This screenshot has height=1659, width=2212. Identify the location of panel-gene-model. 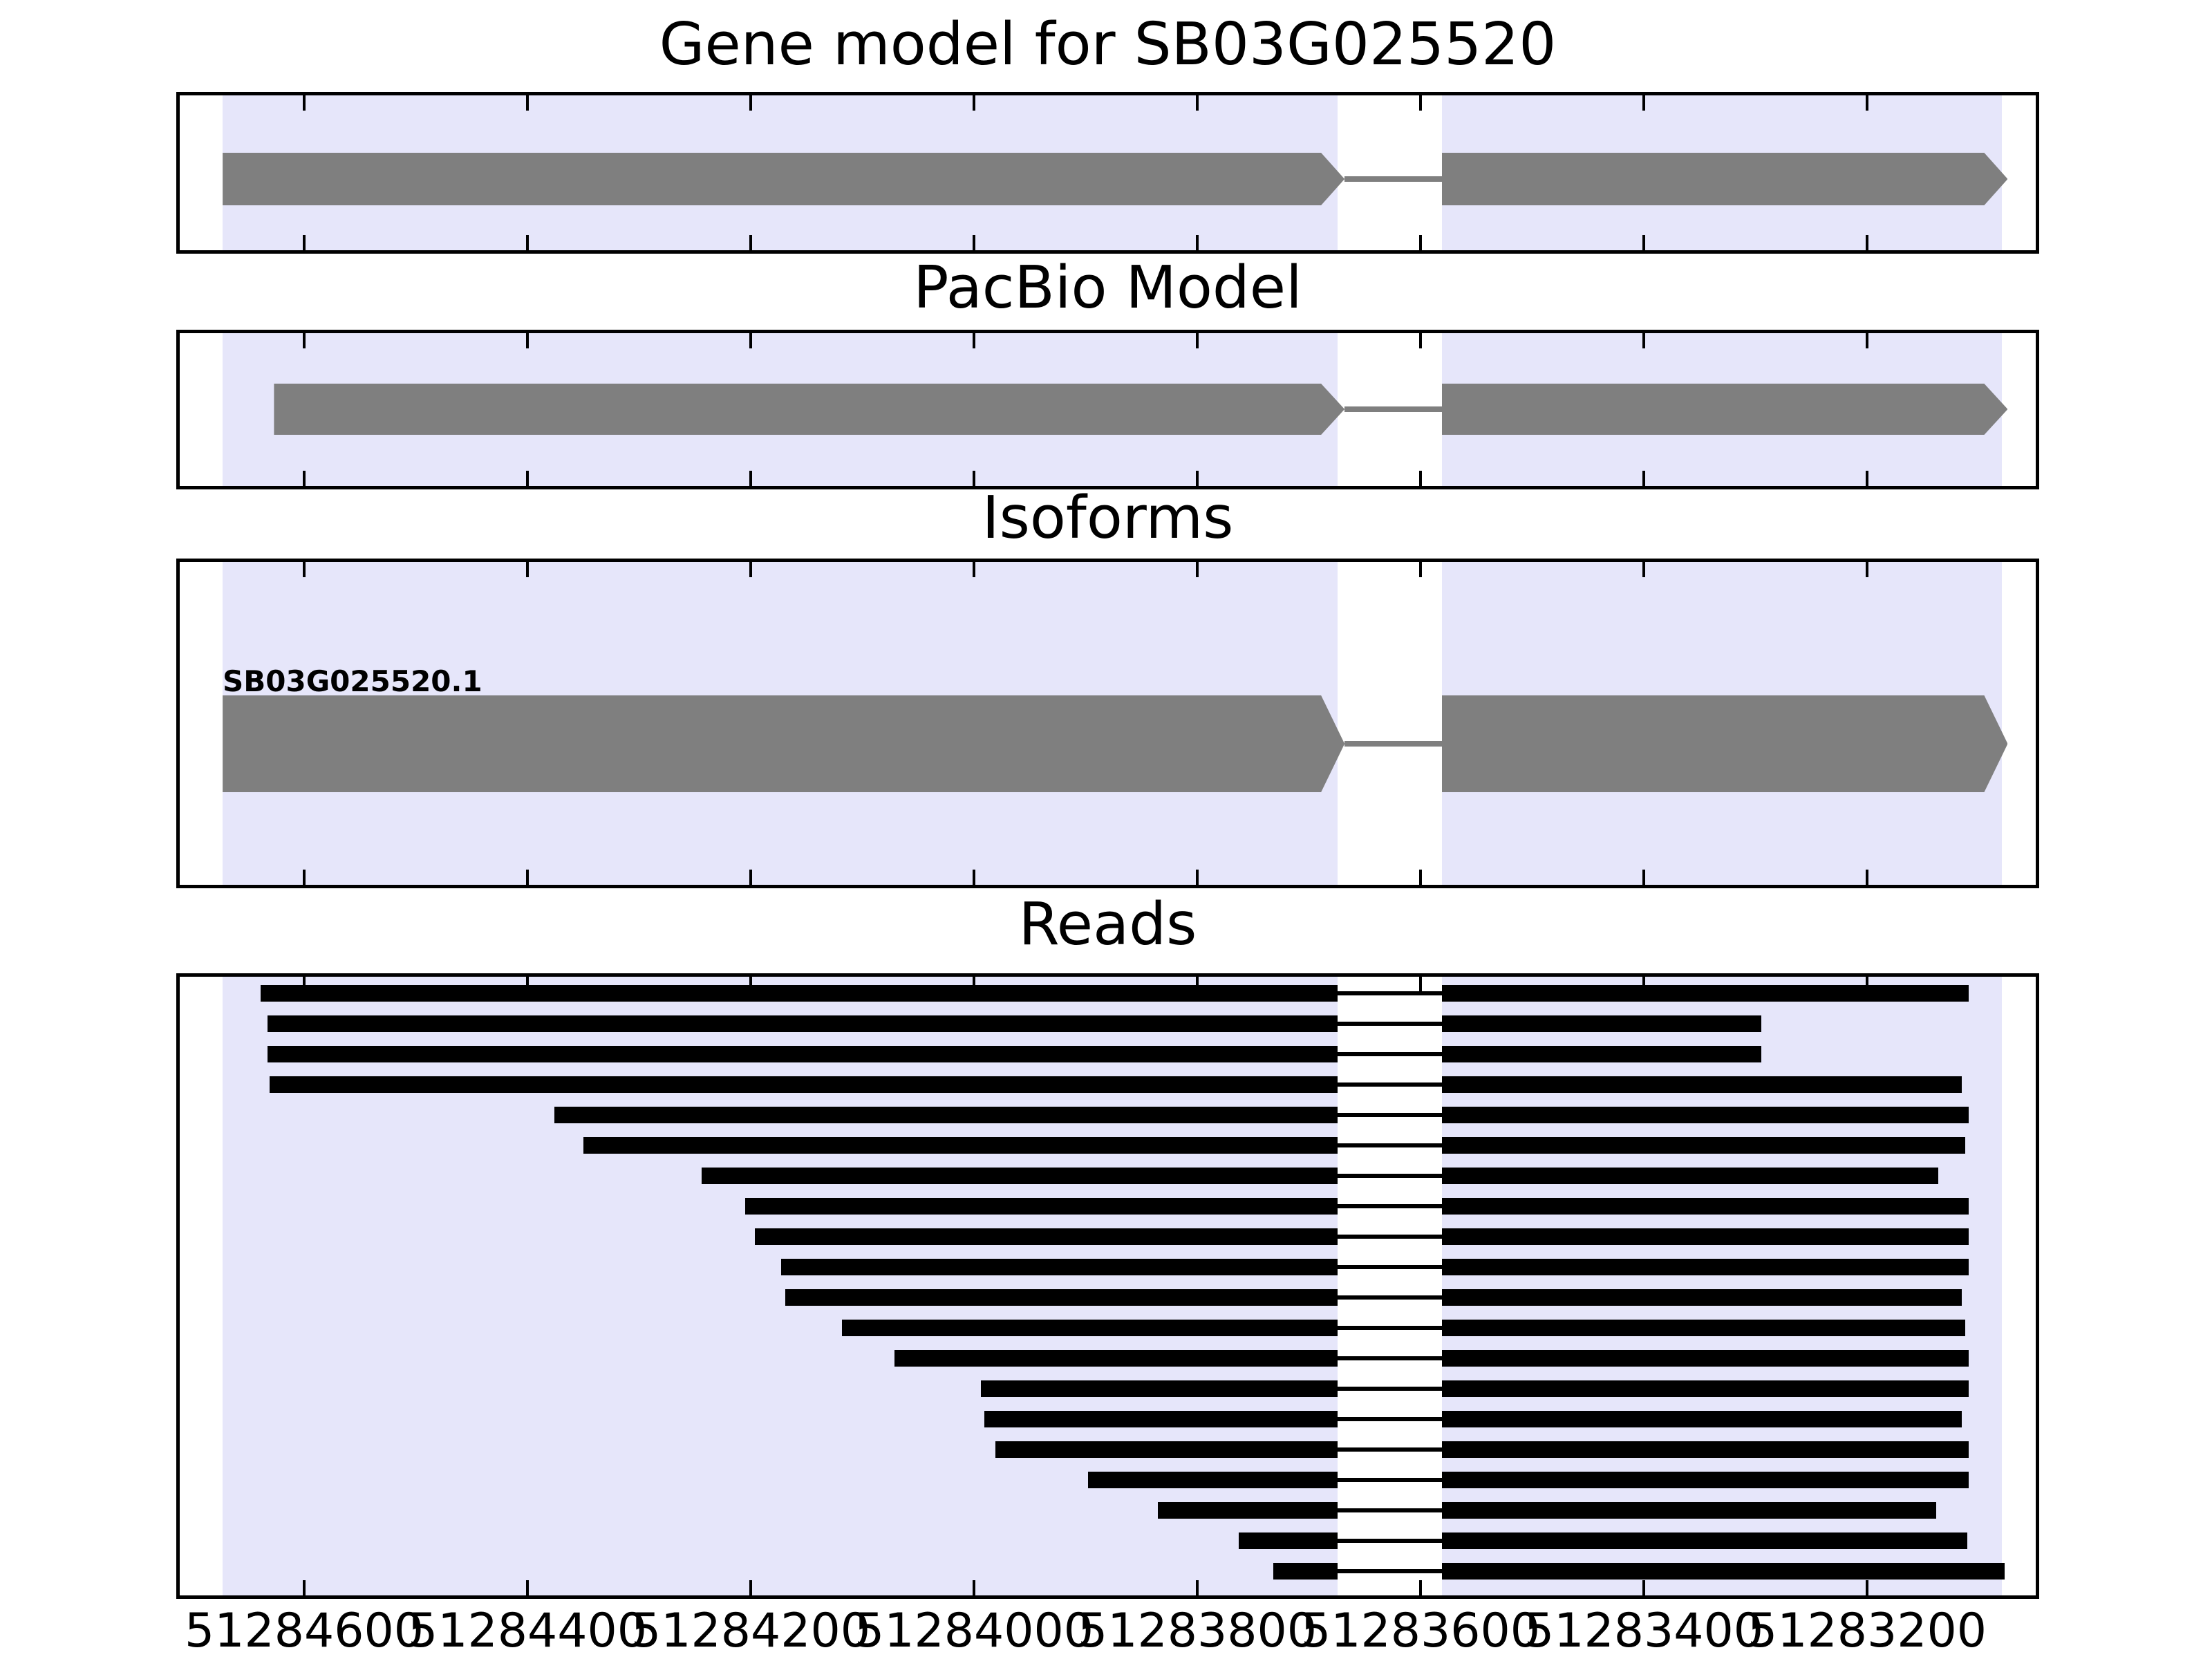
(1107, 173).